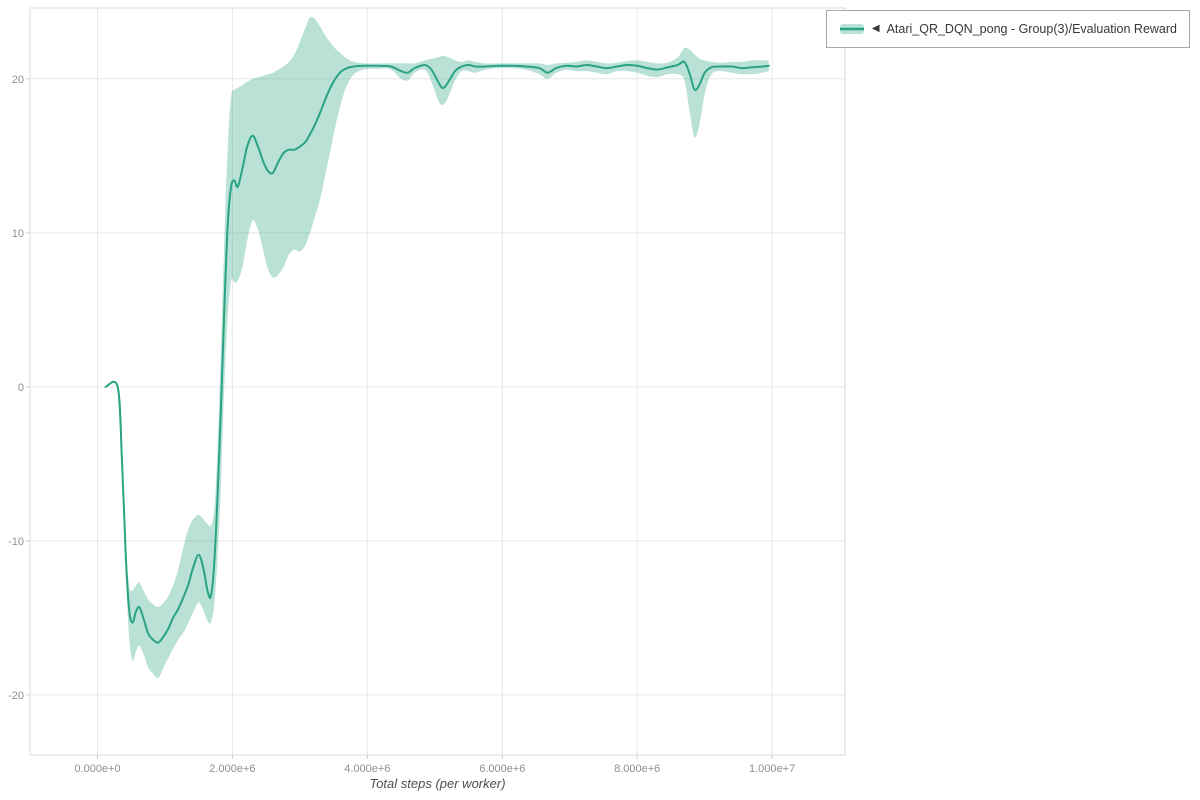 The height and width of the screenshot is (800, 1200). Describe the element at coordinates (502, 769) in the screenshot. I see `x-tick-label: 6.000e+6` at that location.